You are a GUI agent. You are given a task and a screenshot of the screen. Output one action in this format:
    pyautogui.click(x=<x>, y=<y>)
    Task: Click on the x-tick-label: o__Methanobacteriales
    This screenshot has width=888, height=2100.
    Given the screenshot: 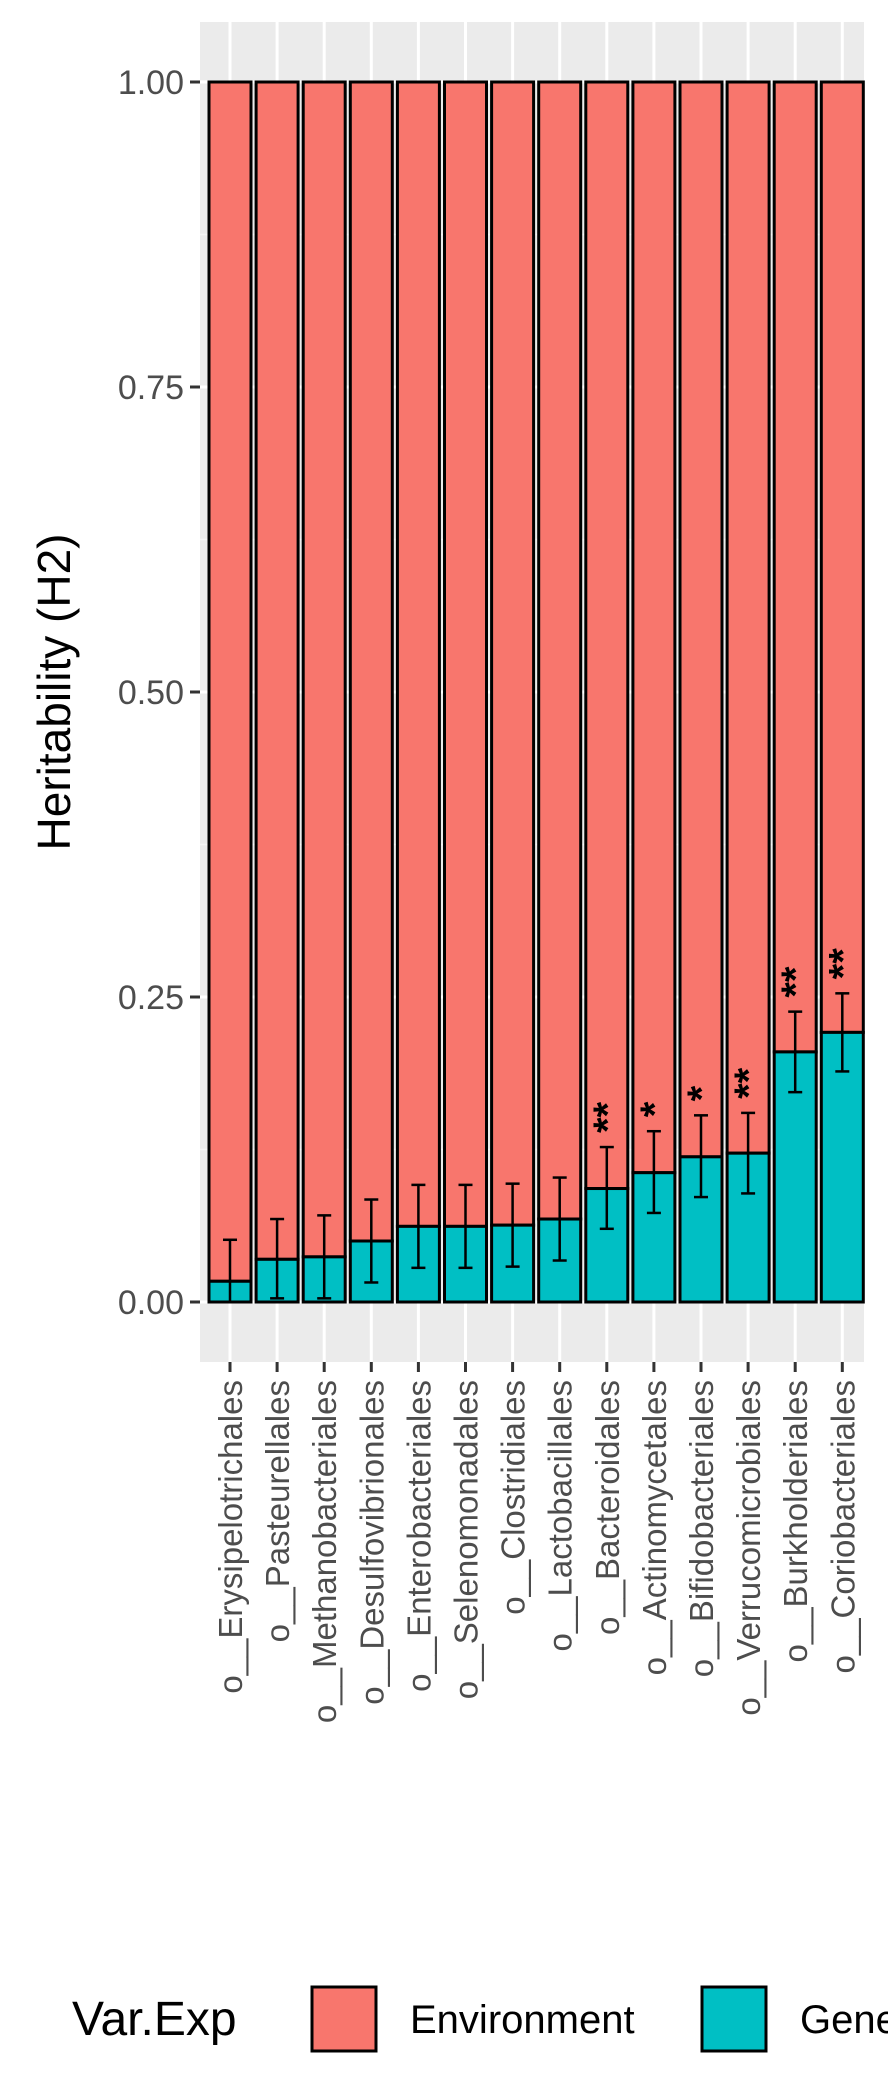 What is the action you would take?
    pyautogui.click(x=324, y=1551)
    